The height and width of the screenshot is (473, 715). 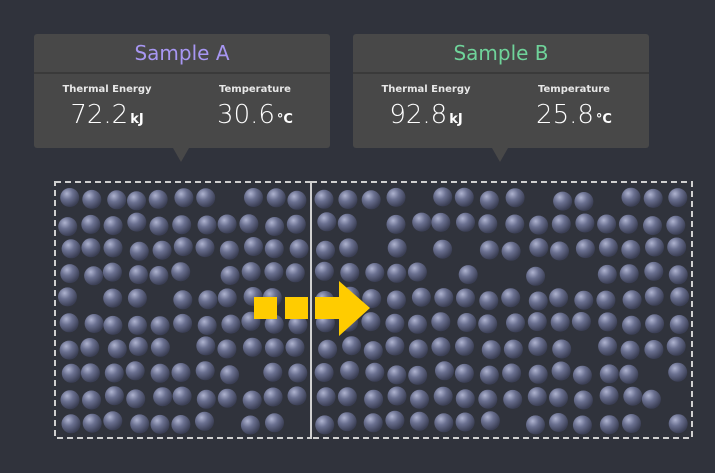 I want to click on sample-a-thermal-energy-value: 72.2, so click(x=99, y=115).